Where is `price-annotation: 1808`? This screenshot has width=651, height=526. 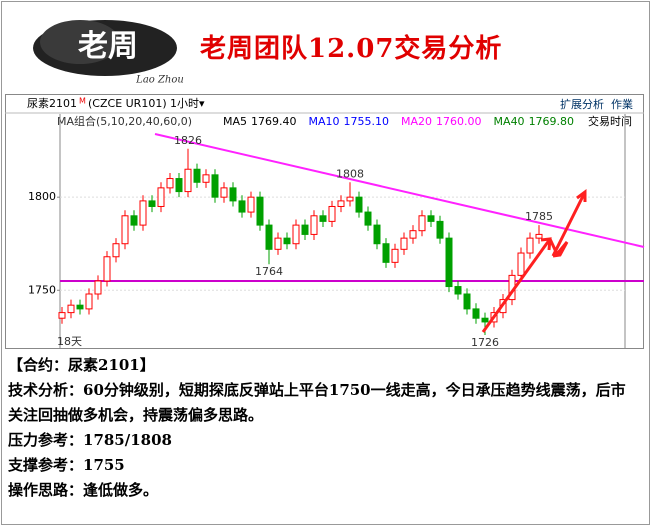
price-annotation: 1808 is located at coordinates (350, 173).